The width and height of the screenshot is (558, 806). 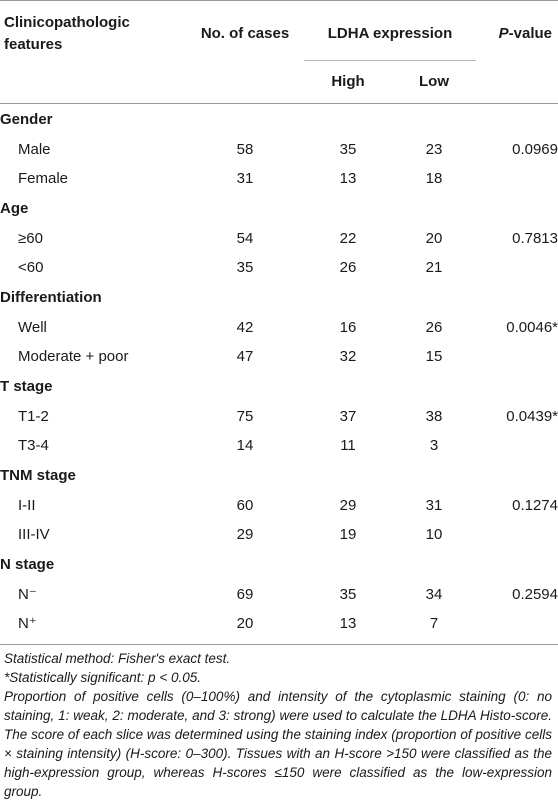 I want to click on table-row: Well 42 16 26 0.0046*, so click(x=279, y=327).